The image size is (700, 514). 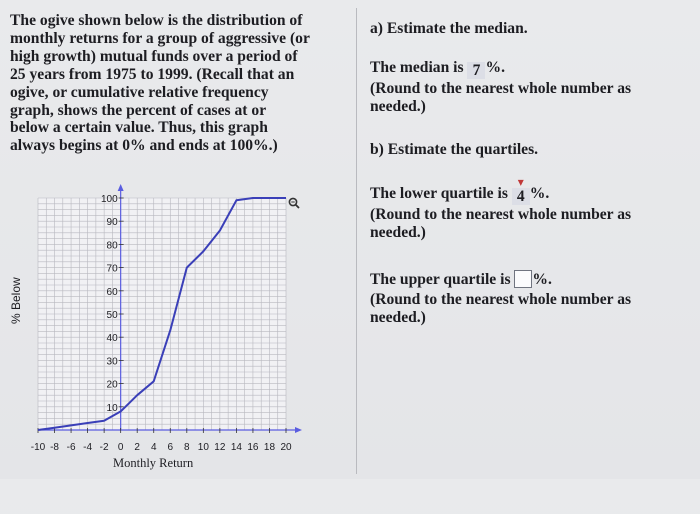 I want to click on x-tick-label: 2, so click(x=137, y=447).